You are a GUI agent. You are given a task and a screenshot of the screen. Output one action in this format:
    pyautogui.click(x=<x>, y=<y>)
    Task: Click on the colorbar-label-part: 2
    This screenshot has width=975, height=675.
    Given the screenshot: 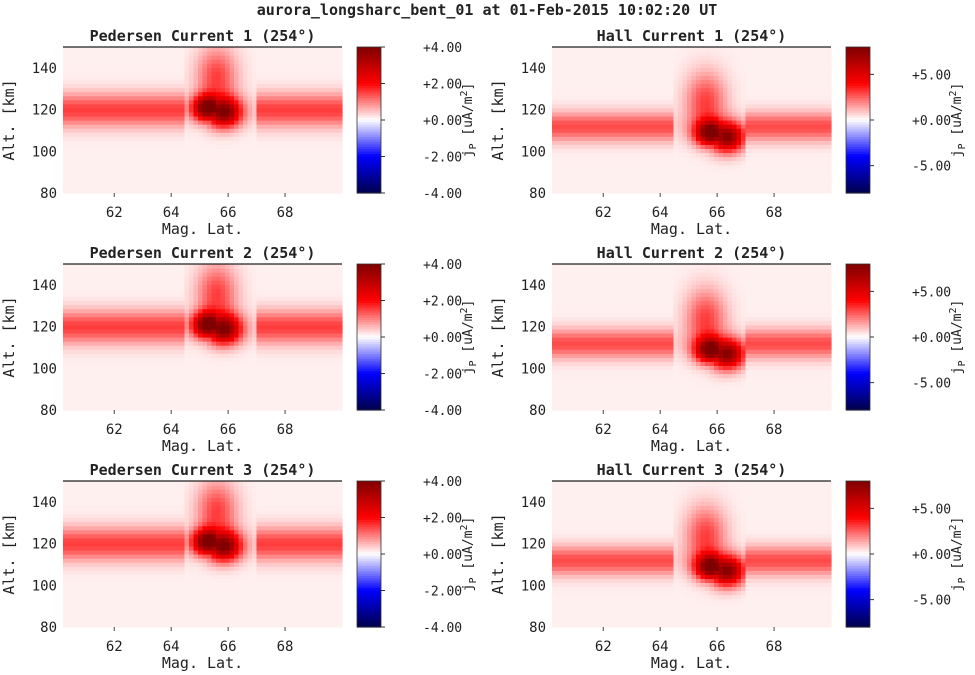 What is the action you would take?
    pyautogui.click(x=953, y=93)
    